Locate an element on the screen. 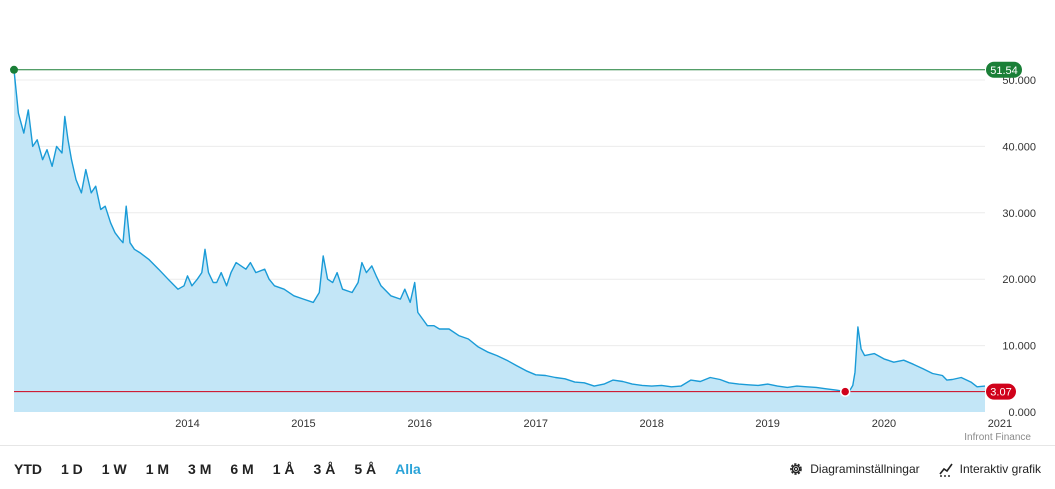  x-tick-label: 2020 is located at coordinates (884, 424).